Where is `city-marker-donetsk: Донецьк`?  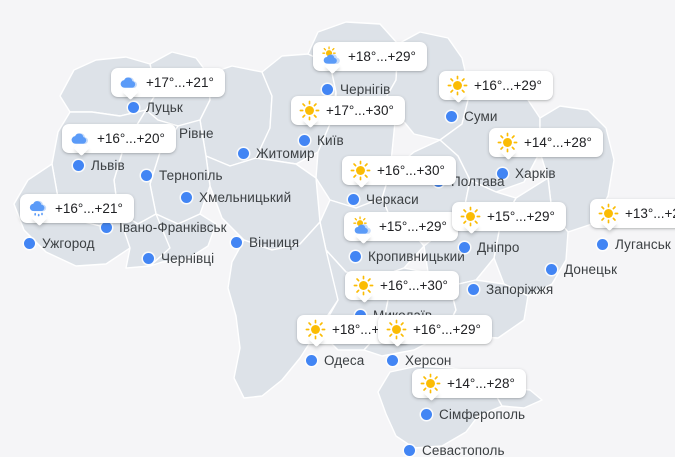
city-marker-donetsk: Донецьк is located at coordinates (581, 270).